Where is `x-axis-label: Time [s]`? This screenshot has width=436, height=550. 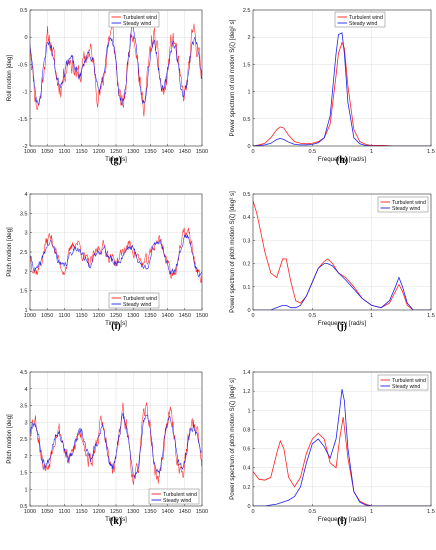 x-axis-label: Time [s] is located at coordinates (116, 323).